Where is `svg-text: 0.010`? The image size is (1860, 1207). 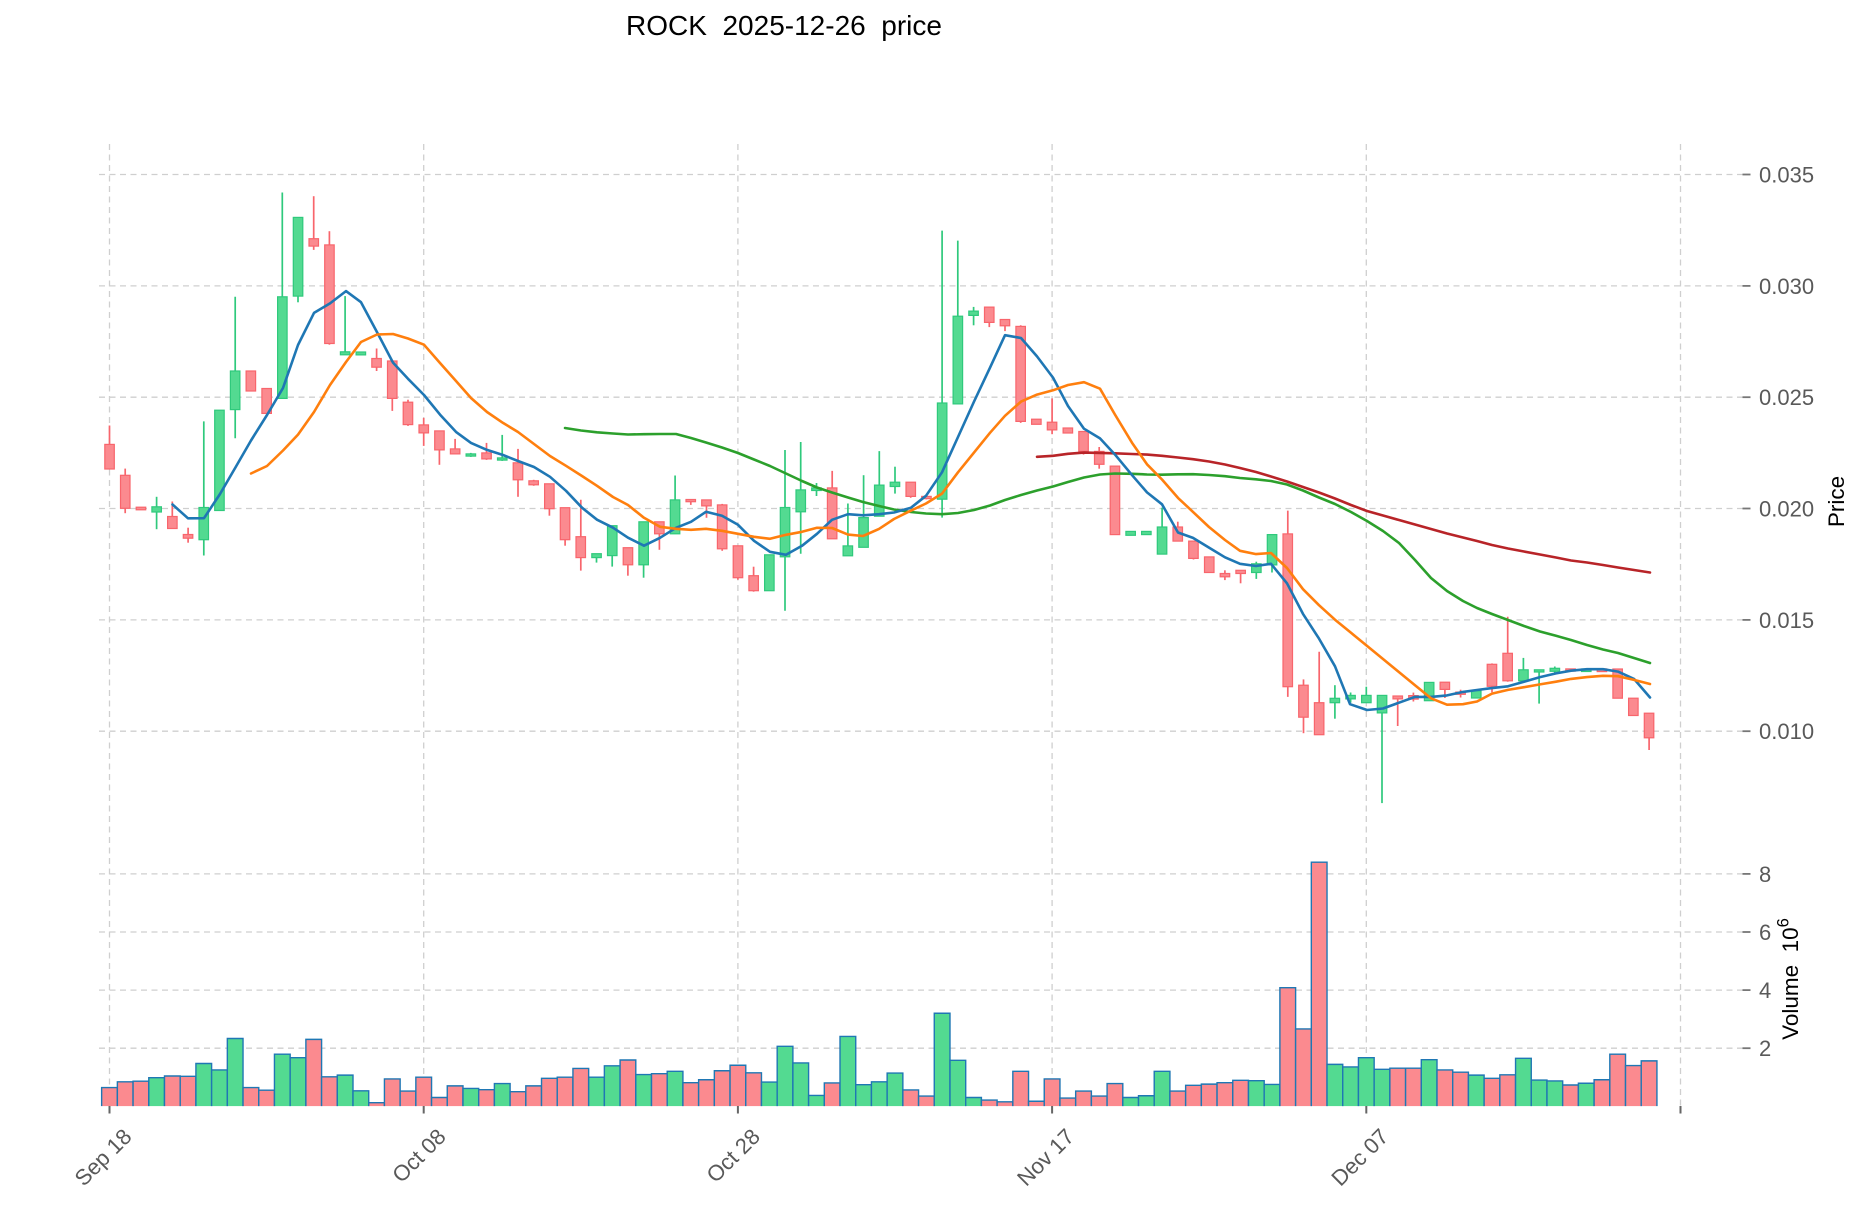
svg-text: 0.010 is located at coordinates (1786, 731).